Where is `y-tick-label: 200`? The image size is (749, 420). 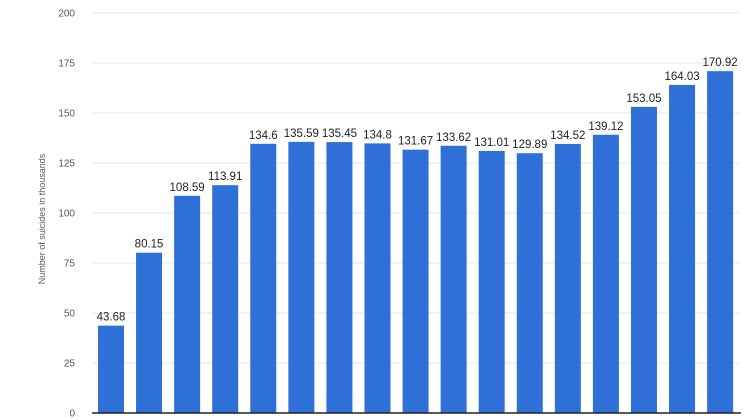 y-tick-label: 200 is located at coordinates (66, 14).